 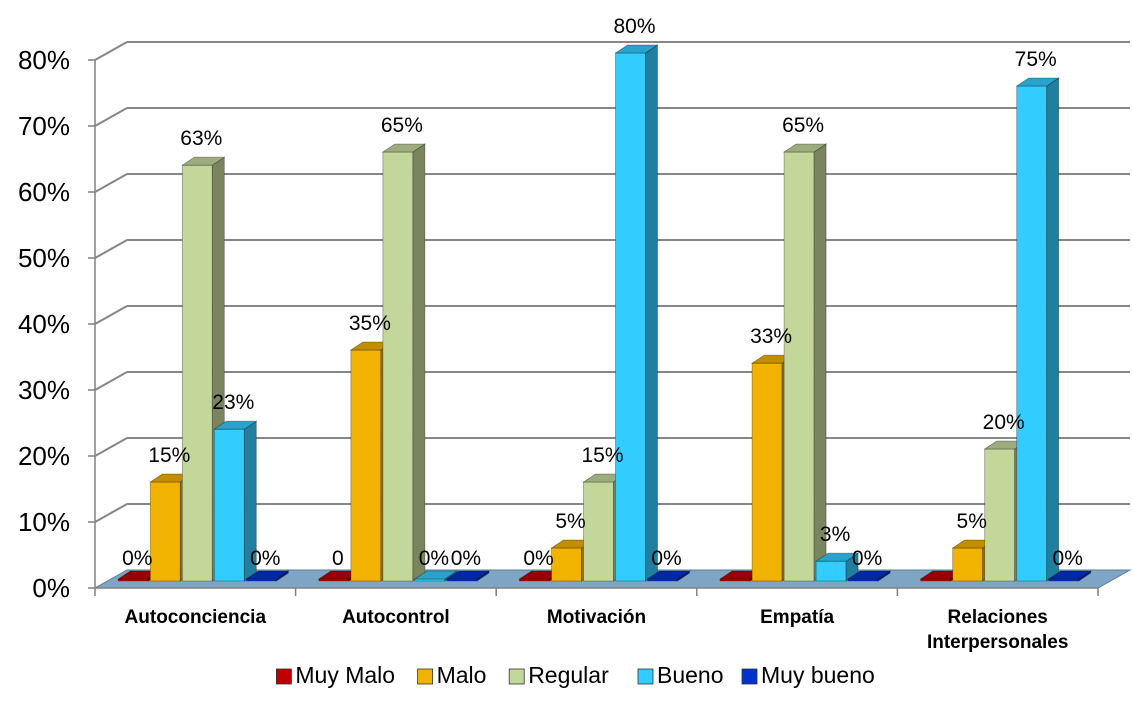 What do you see at coordinates (44, 390) in the screenshot?
I see `y-tick-label: 30%` at bounding box center [44, 390].